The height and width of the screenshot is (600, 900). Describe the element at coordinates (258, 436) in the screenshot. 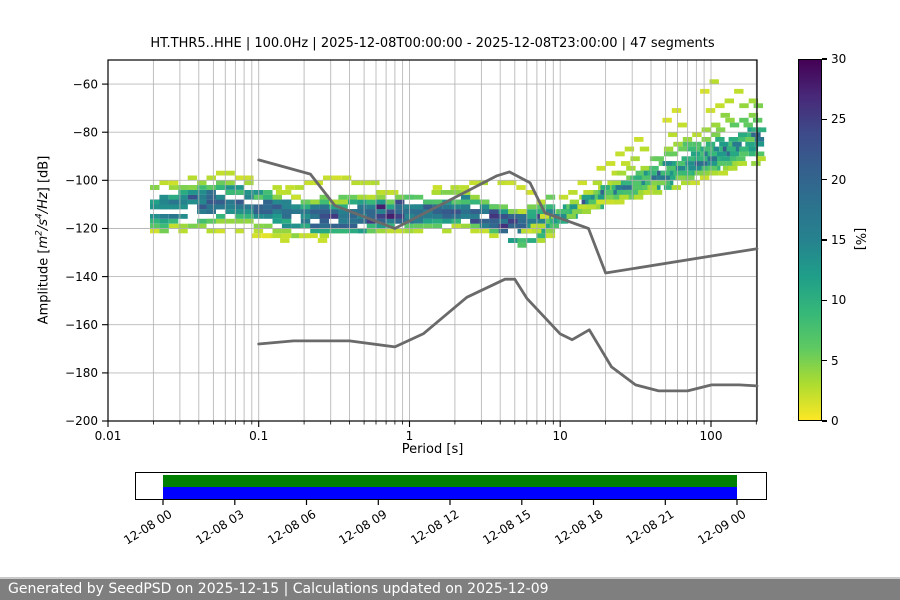

I see `x-tick-label: 0.1` at that location.